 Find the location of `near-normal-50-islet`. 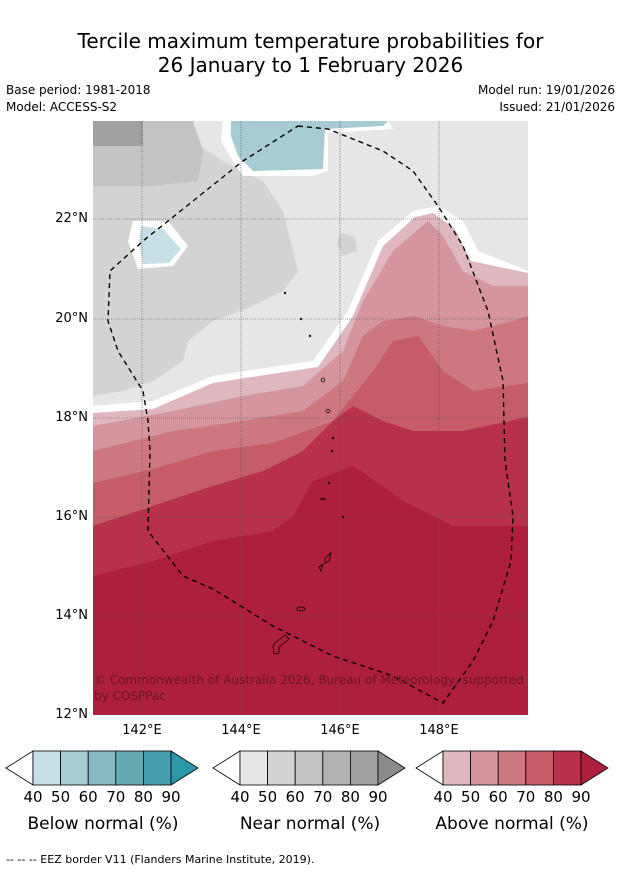

near-normal-50-islet is located at coordinates (347, 244).